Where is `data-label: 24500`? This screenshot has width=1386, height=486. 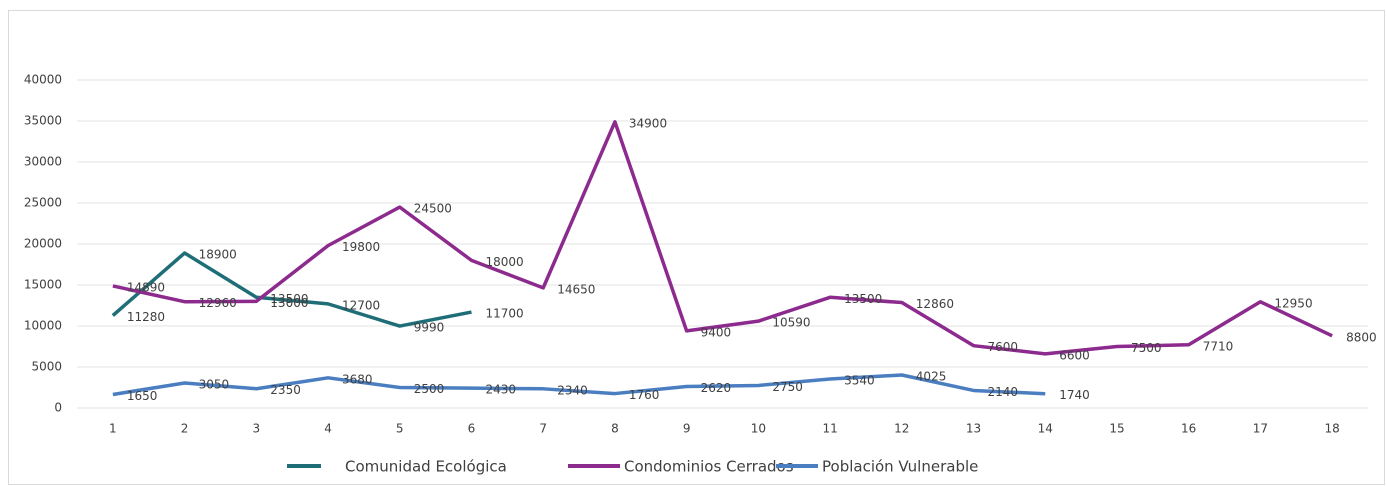 data-label: 24500 is located at coordinates (433, 209).